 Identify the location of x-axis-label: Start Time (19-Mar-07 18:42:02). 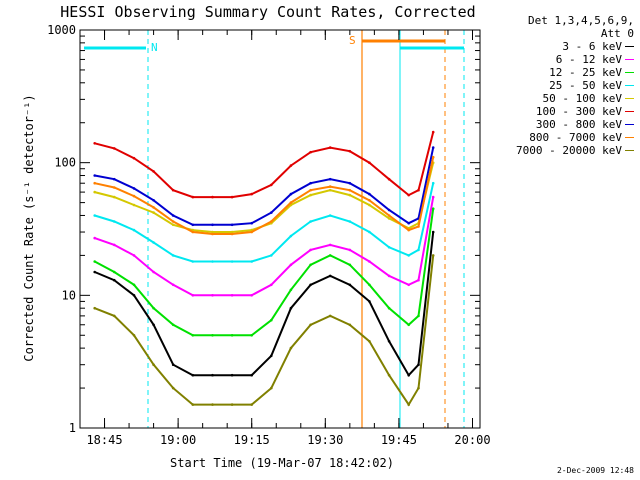
(282, 463).